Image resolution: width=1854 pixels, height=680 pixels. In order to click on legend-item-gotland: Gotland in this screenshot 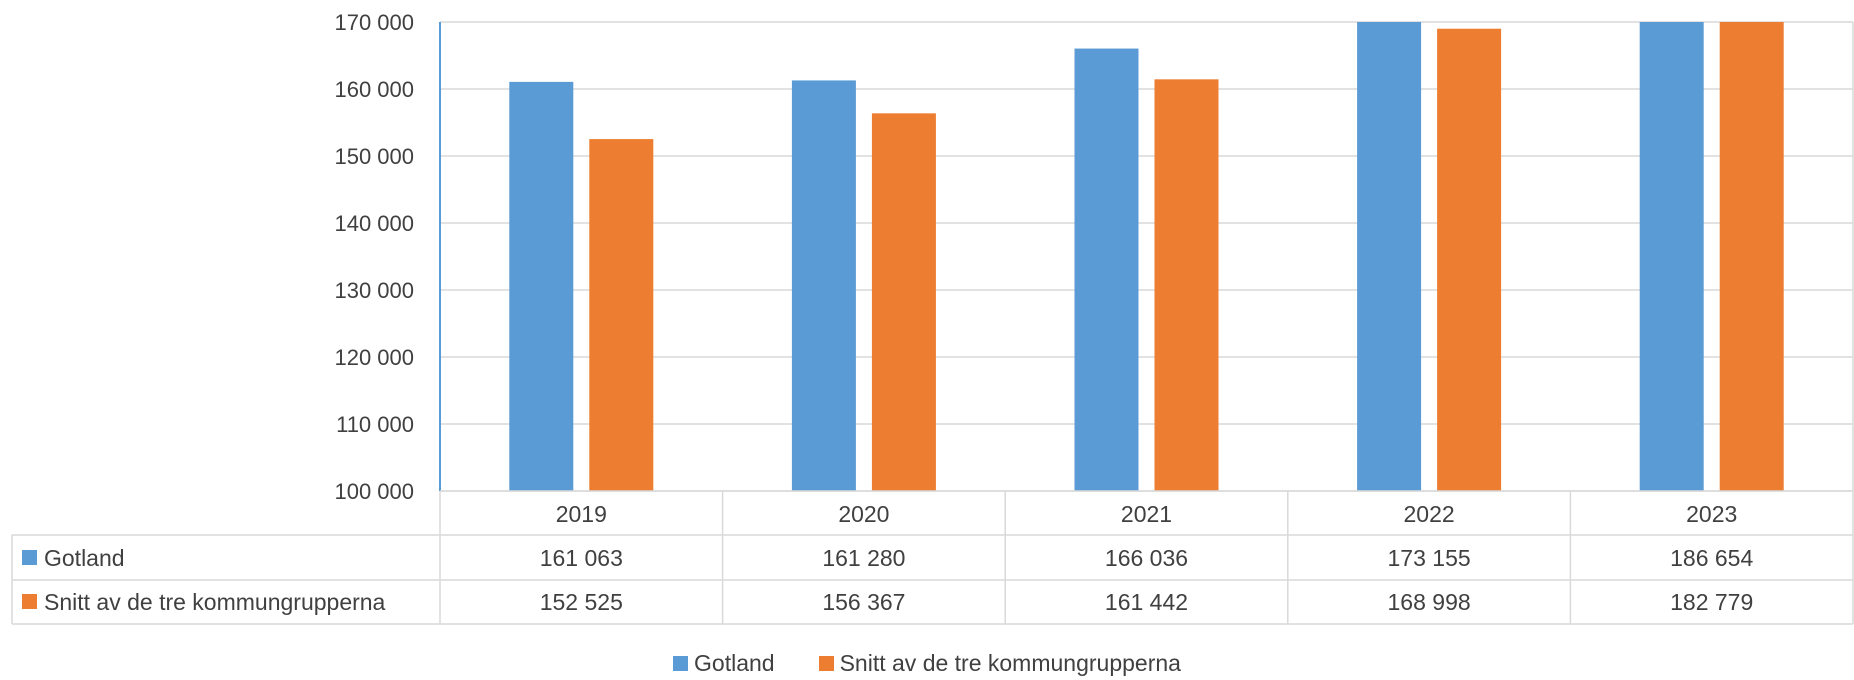, I will do `click(724, 663)`.